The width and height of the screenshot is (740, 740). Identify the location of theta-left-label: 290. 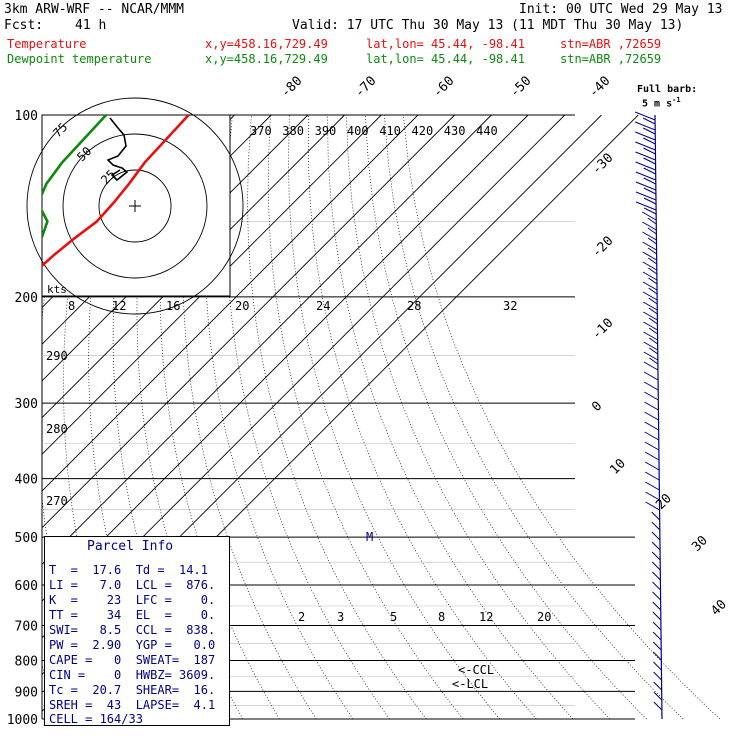
(57, 356).